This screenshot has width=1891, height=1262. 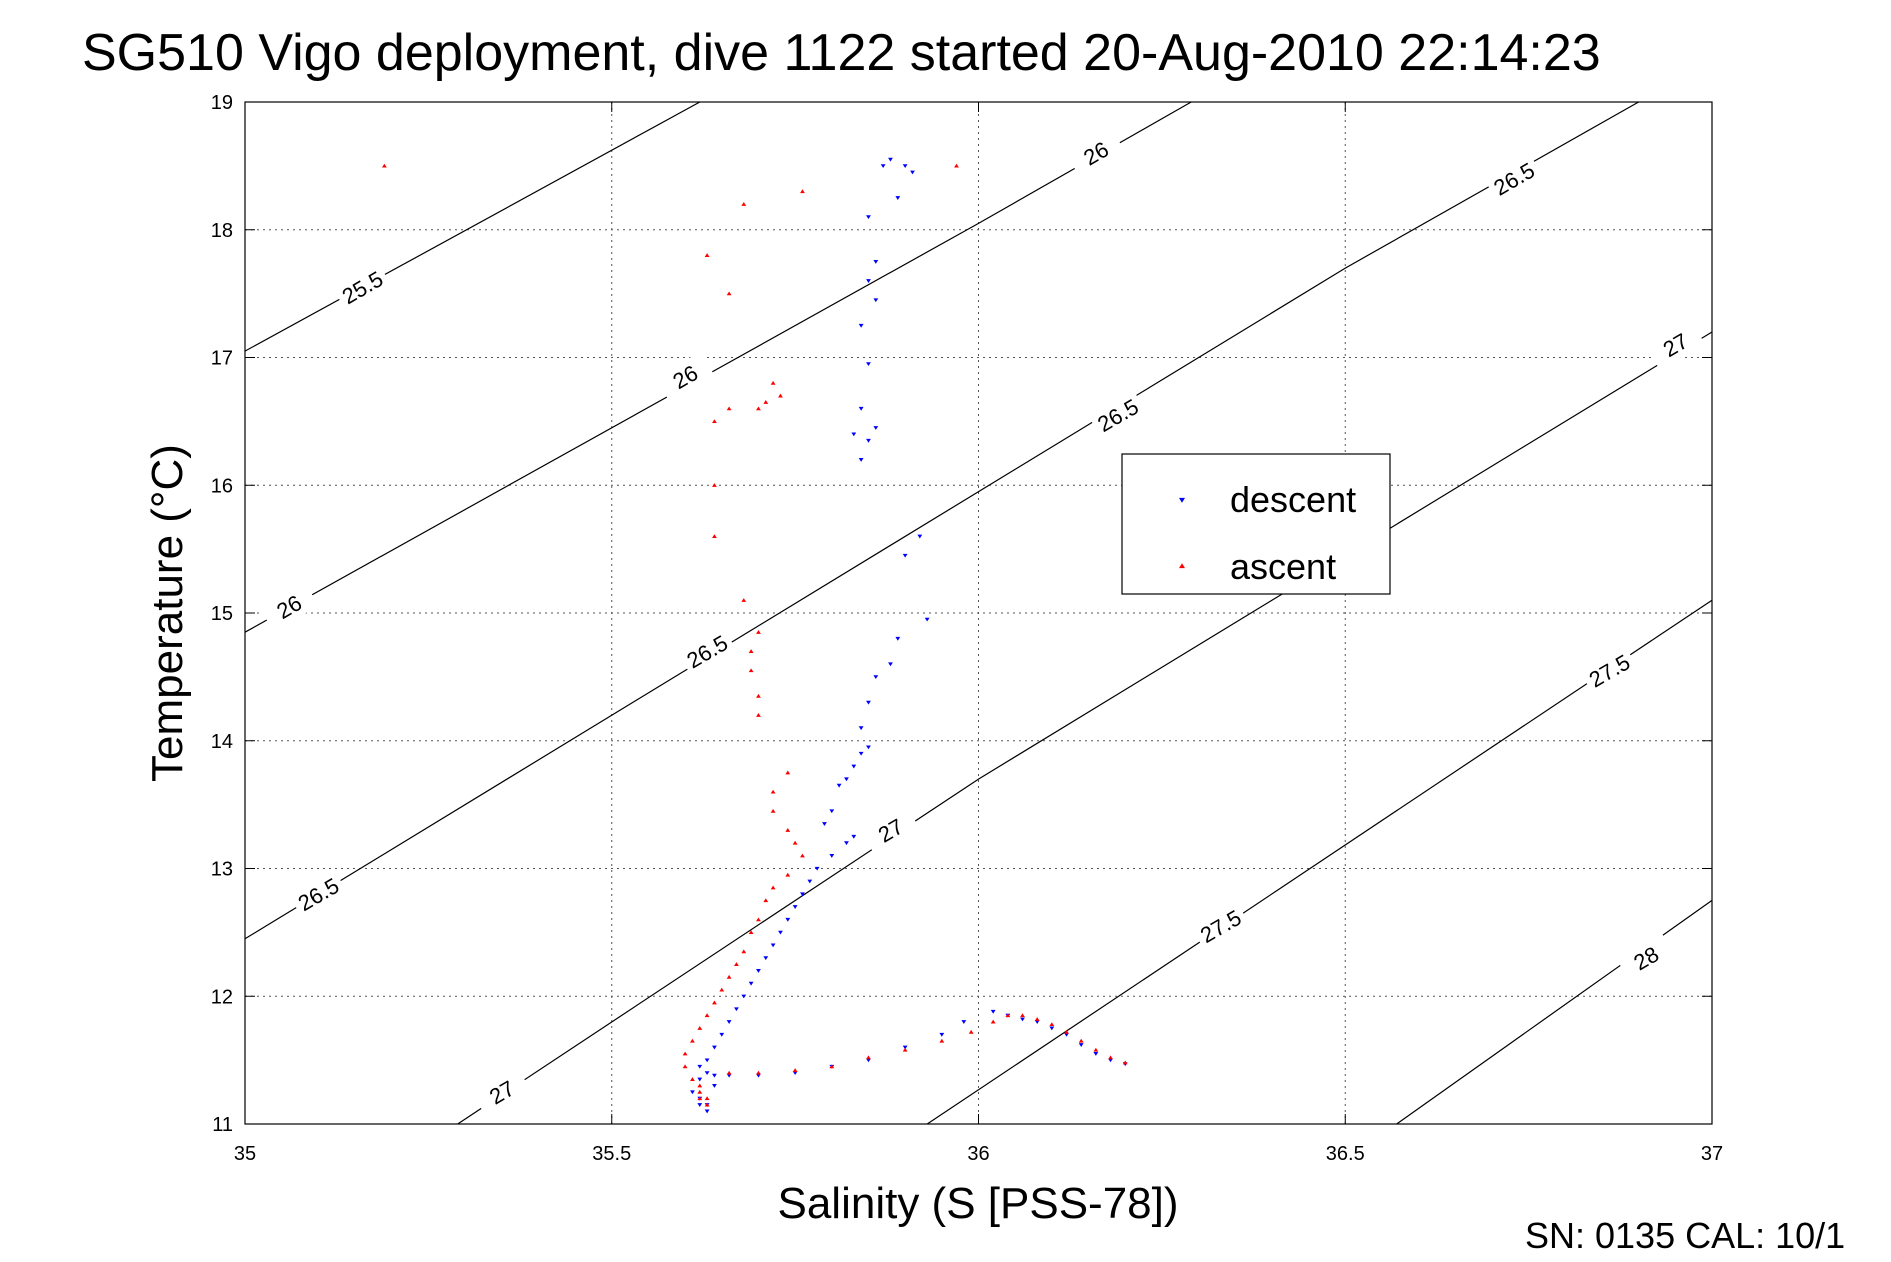 What do you see at coordinates (222, 997) in the screenshot?
I see `y-tick-label: 12` at bounding box center [222, 997].